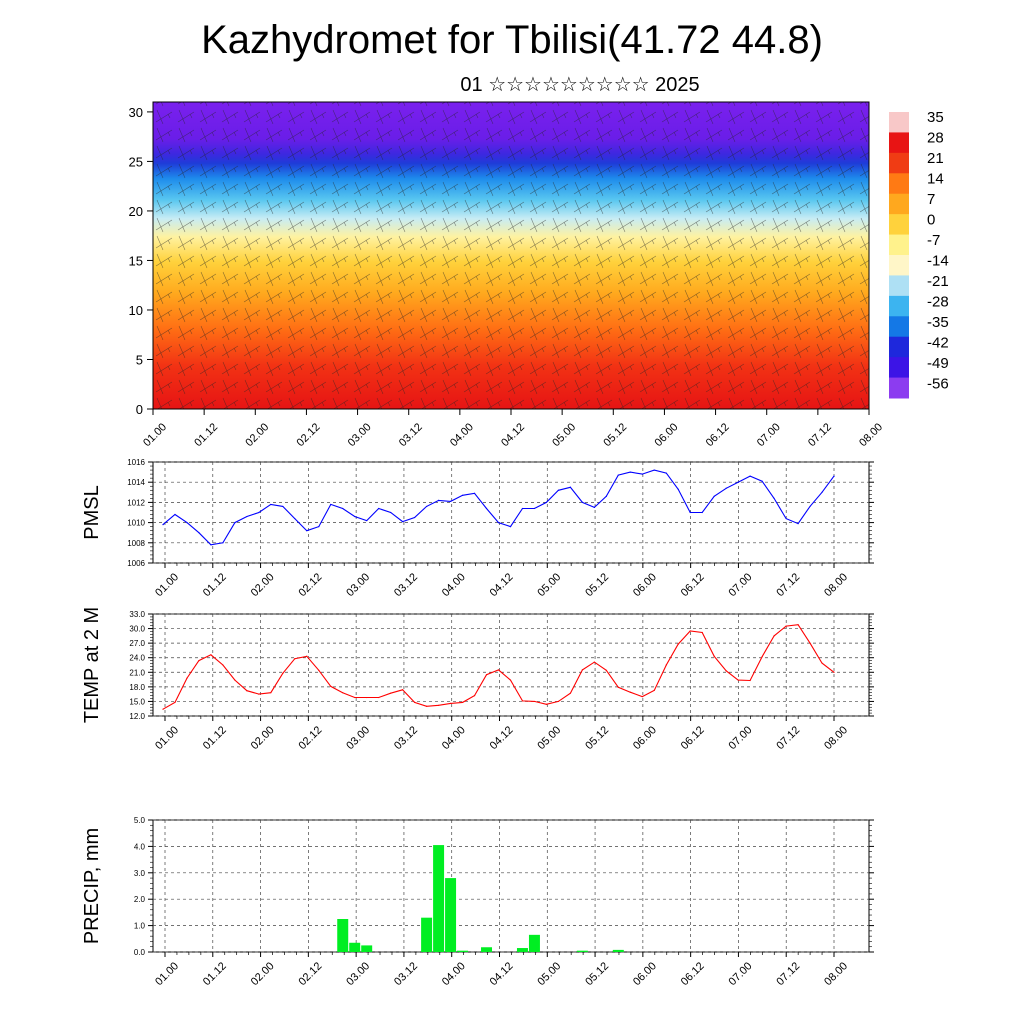 This screenshot has height=1024, width=1024. Describe the element at coordinates (919, 254) in the screenshot. I see `colorbar: 35 28 21 14 7 0 -7 -14 -21 -28 -35 -42 -49 -56` at that location.